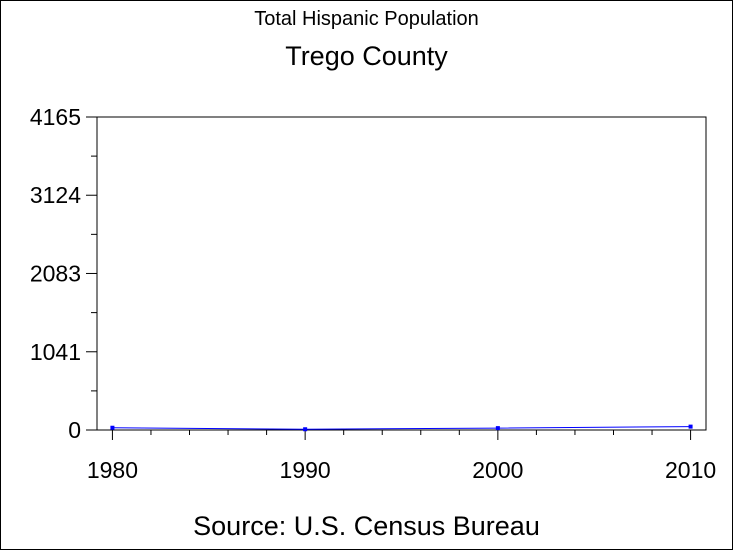  I want to click on x-tick-label: 1980, so click(112, 470).